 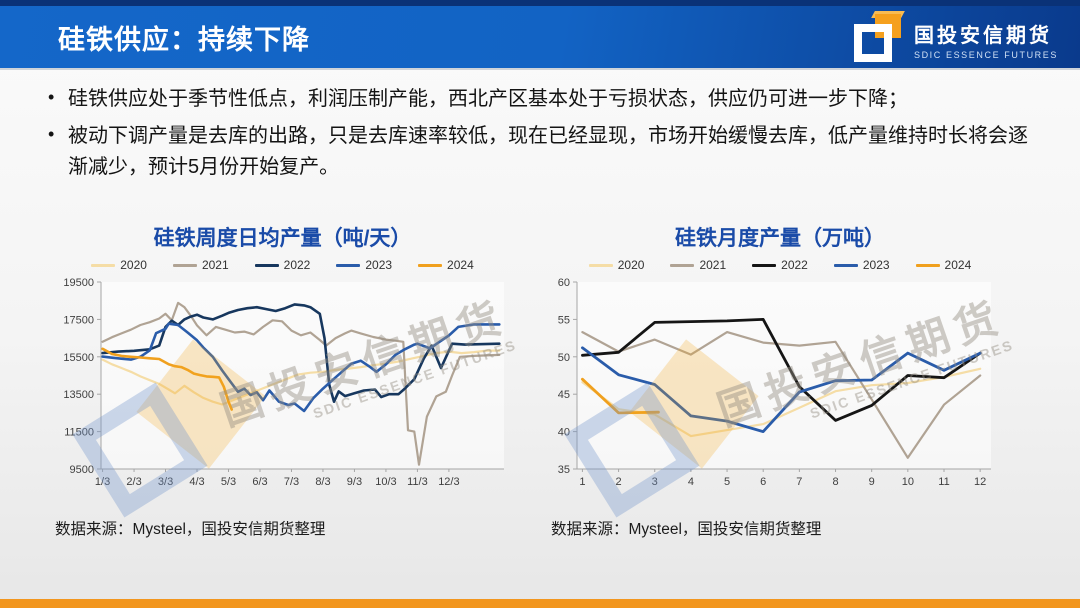 I want to click on svg-text: 15500, so click(x=78, y=358).